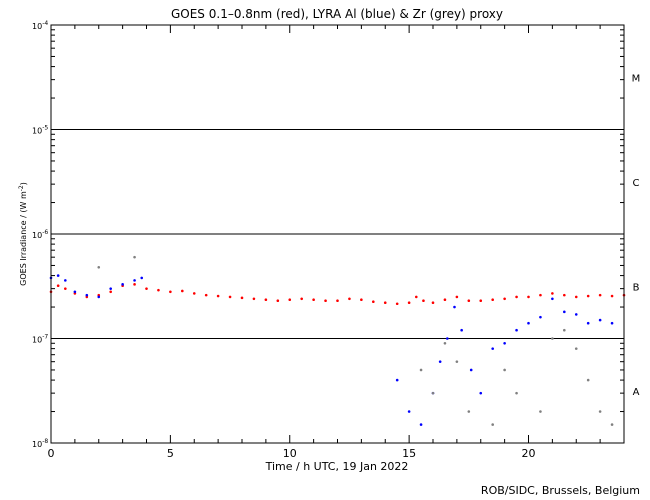 This screenshot has width=650, height=500. I want to click on flare-class-label-c: C, so click(636, 183).